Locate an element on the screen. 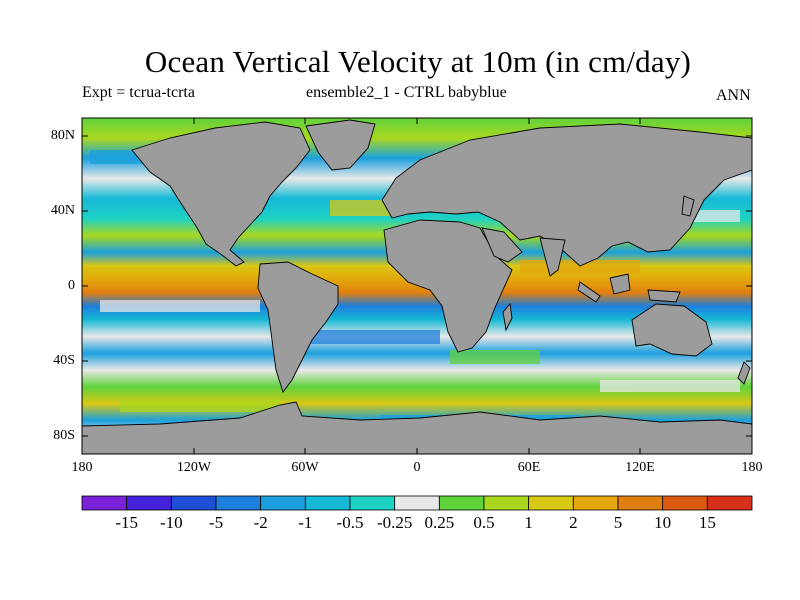 This screenshot has height=600, width=800. colorbar-label: 1 is located at coordinates (528, 522).